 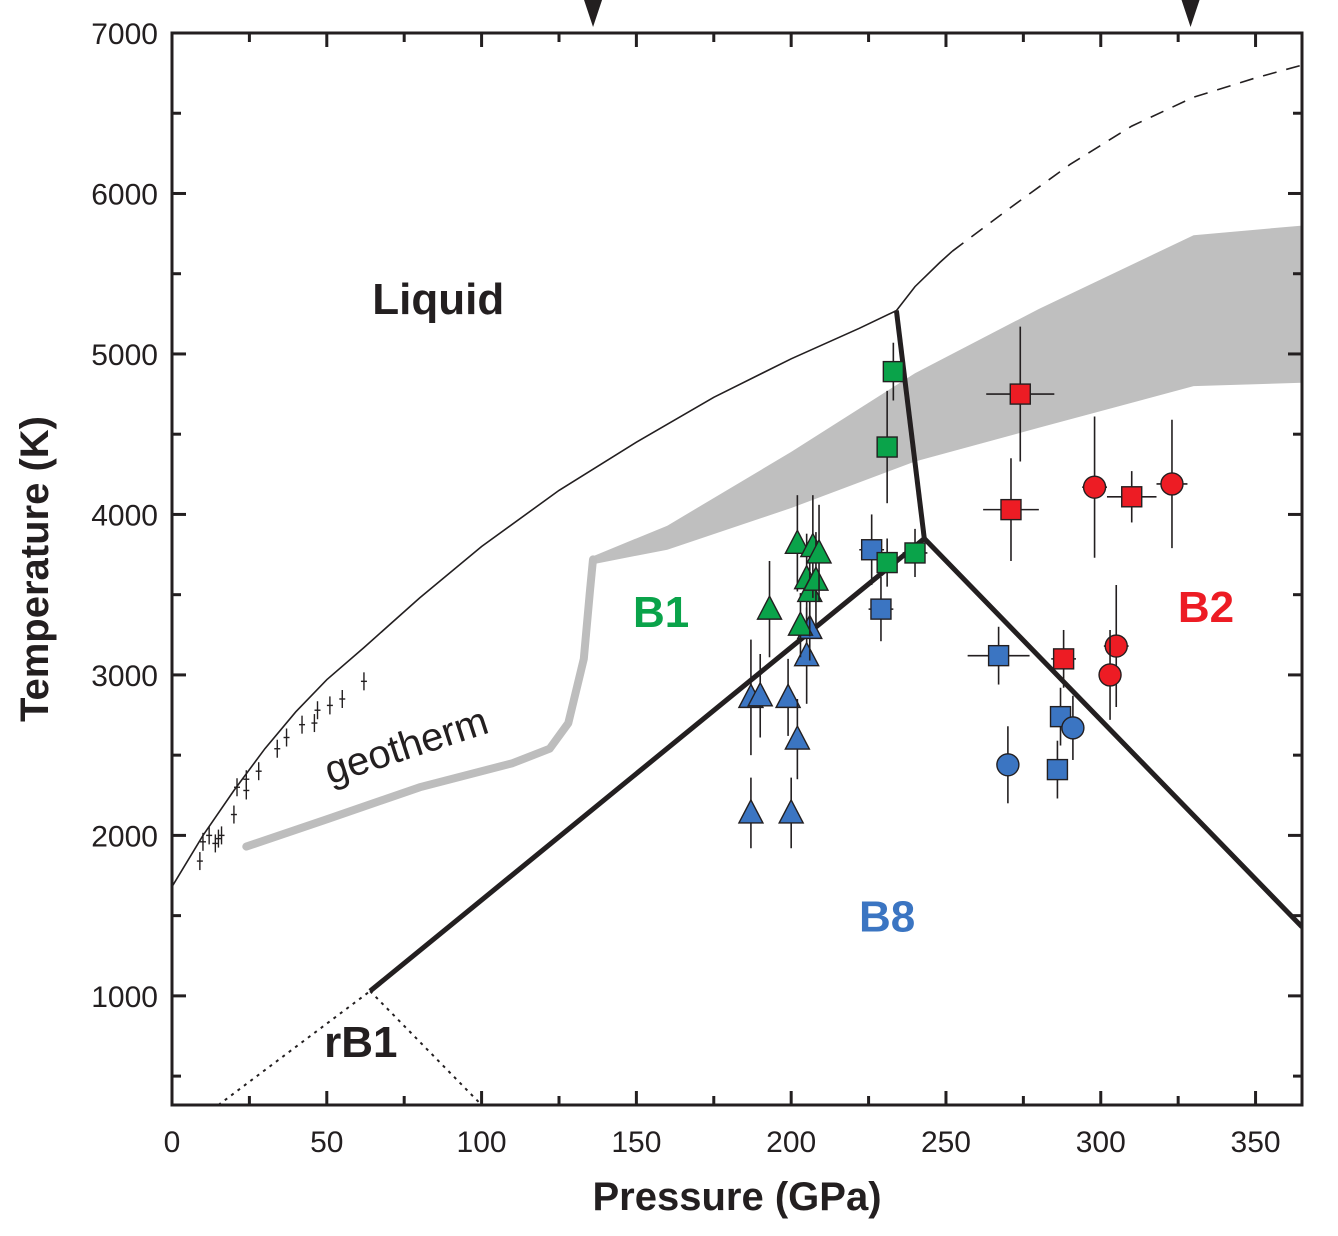 What do you see at coordinates (946, 1142) in the screenshot?
I see `x-tick-label: 250` at bounding box center [946, 1142].